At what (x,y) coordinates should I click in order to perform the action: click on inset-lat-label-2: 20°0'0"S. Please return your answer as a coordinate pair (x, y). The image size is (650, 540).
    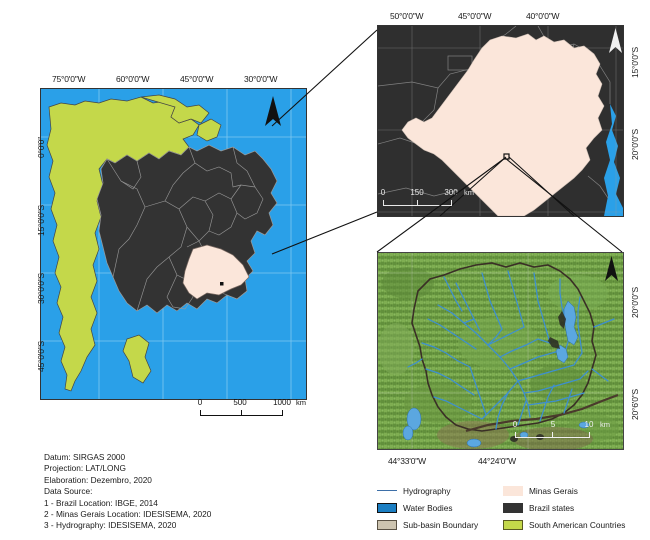
    Looking at the image, I should click on (635, 144).